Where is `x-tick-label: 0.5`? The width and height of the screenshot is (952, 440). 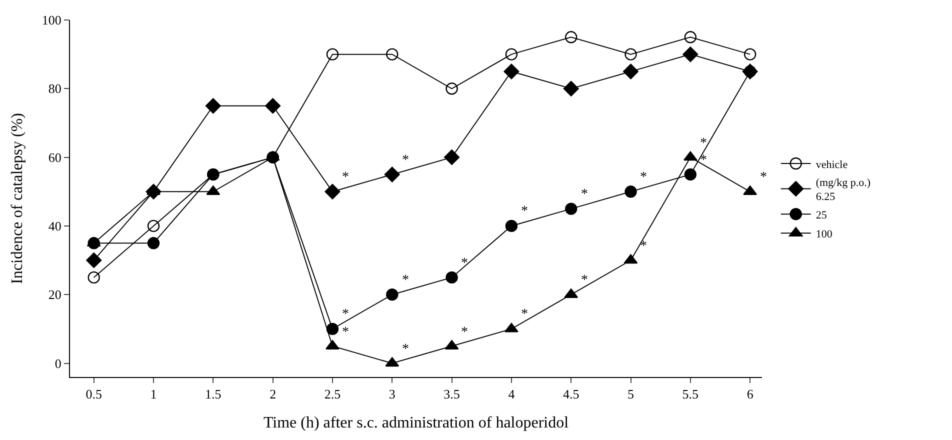
x-tick-label: 0.5 is located at coordinates (94, 394).